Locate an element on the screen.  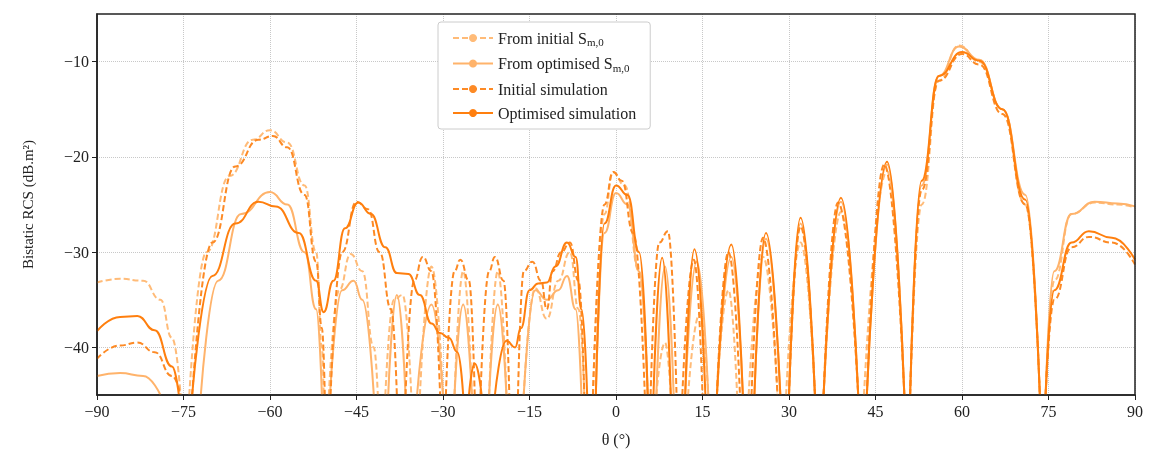
y-tick-label: −10 is located at coordinates (76, 62).